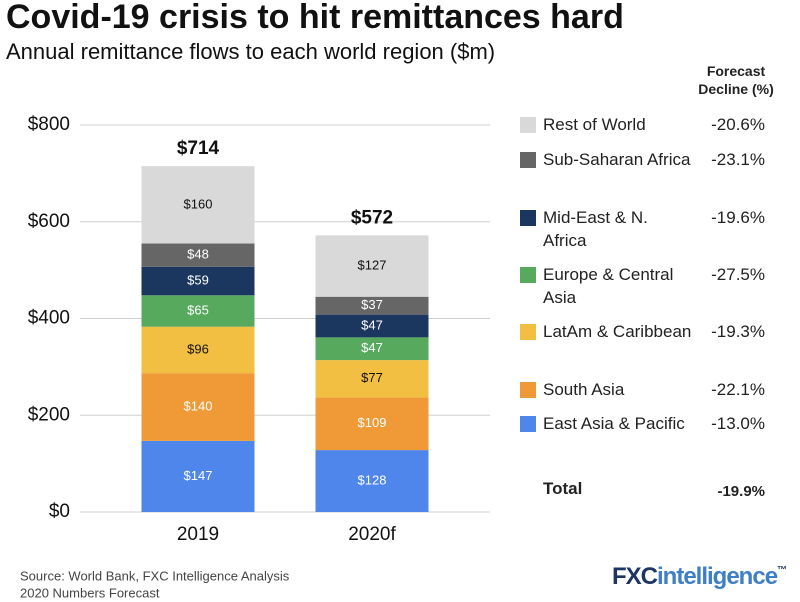 The image size is (800, 602). Describe the element at coordinates (717, 576) in the screenshot. I see `logo-intelligence: intelligence` at that location.